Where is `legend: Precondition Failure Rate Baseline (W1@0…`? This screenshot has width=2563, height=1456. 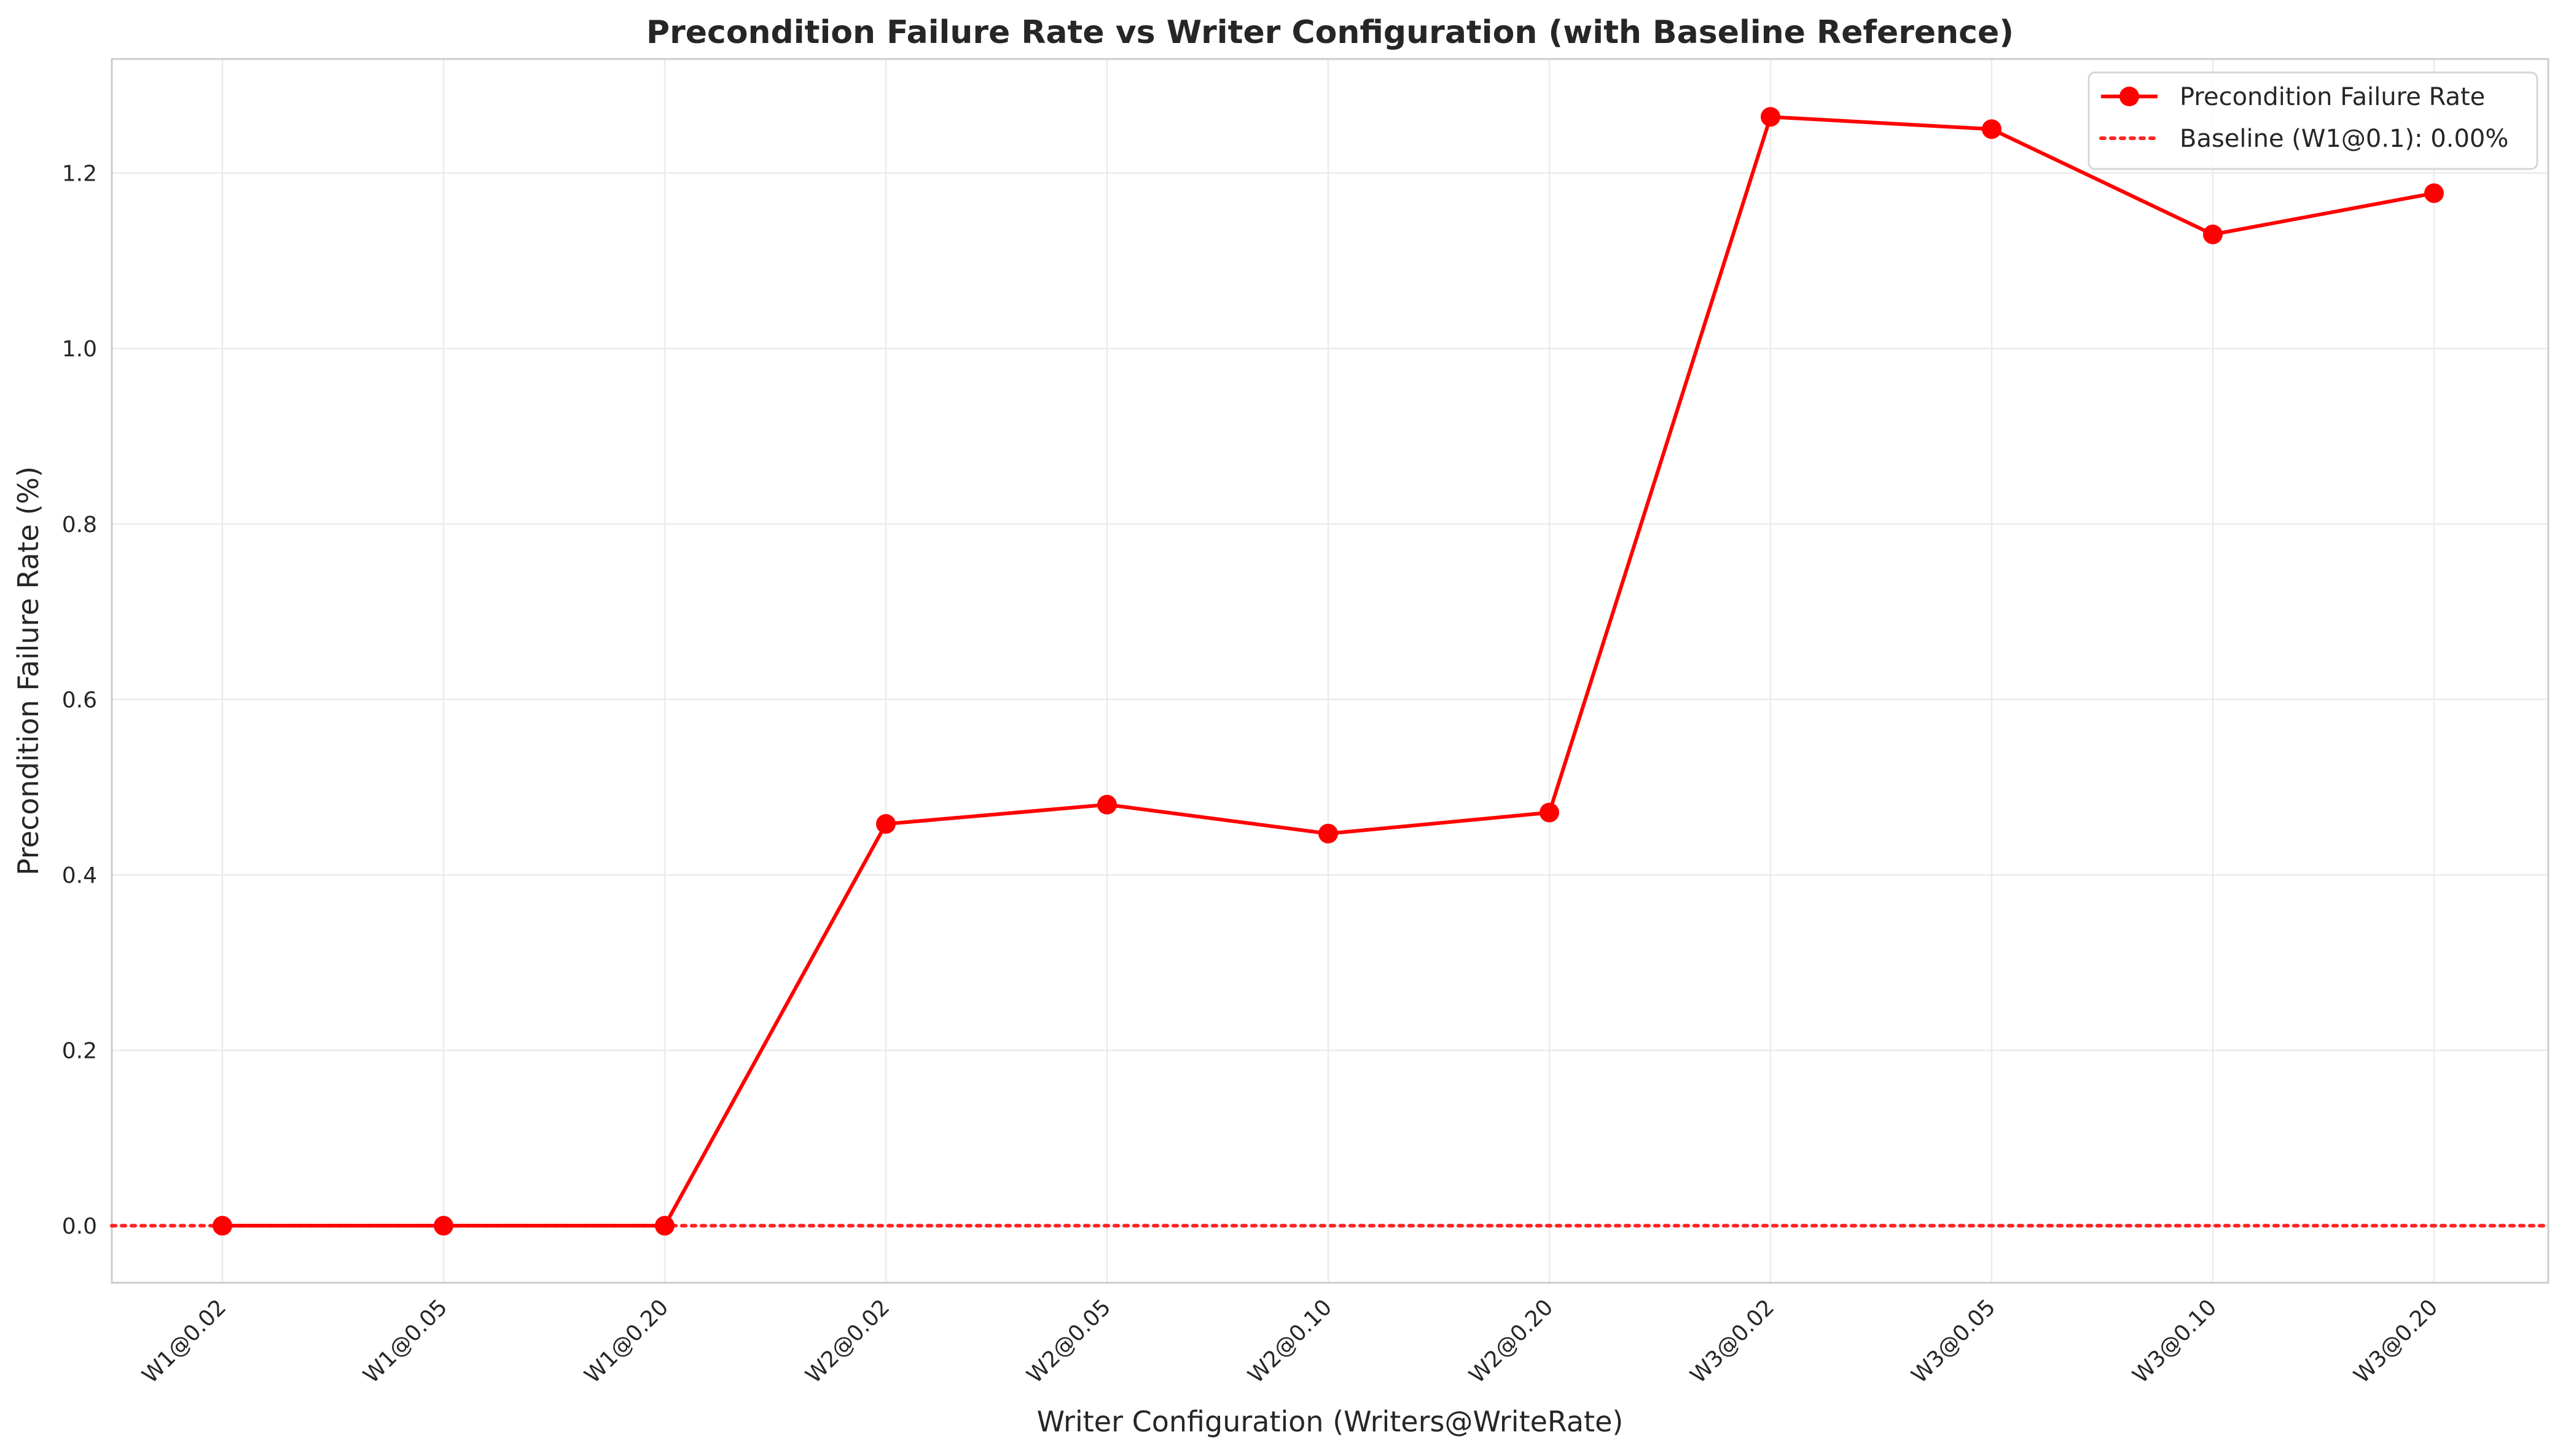
legend: Precondition Failure Rate Baseline (W1@0… is located at coordinates (2313, 120).